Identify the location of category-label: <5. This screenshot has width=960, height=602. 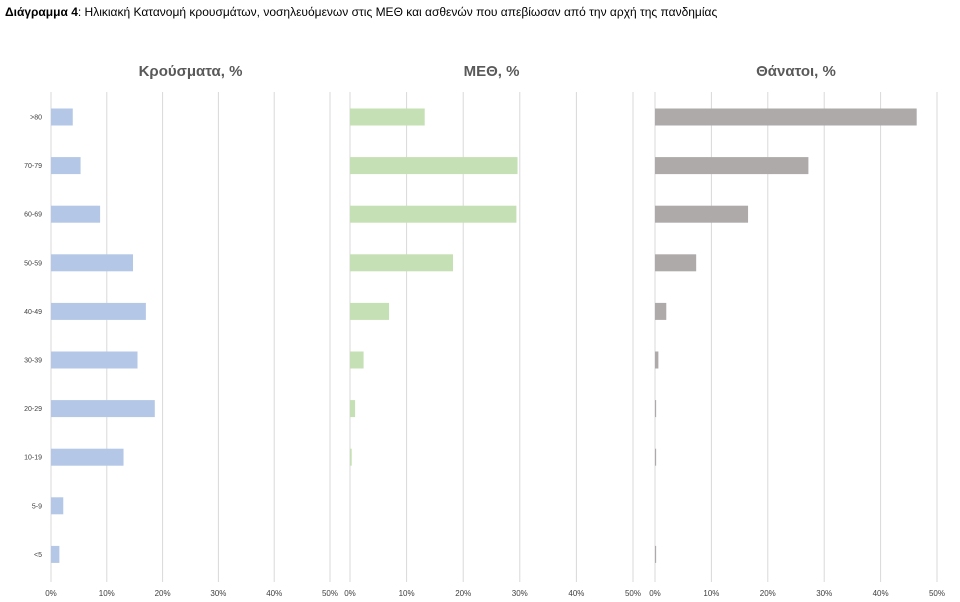
(38, 555).